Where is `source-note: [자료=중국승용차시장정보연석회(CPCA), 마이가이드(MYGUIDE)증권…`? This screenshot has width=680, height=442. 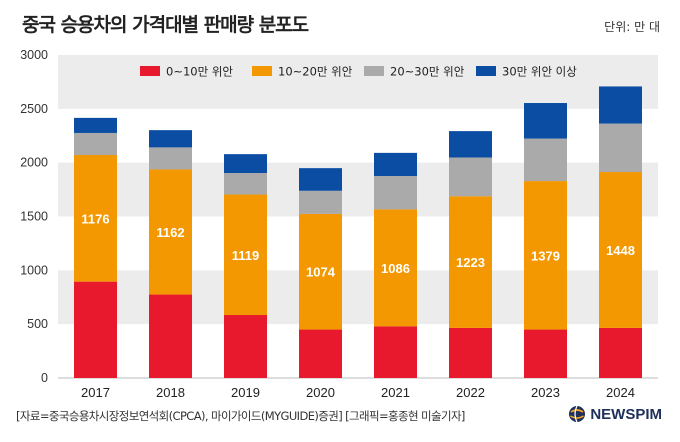
source-note: [자료=중국승용차시장정보연석회(CPCA), 마이가이드(MYGUIDE)증권… is located at coordinates (240, 416).